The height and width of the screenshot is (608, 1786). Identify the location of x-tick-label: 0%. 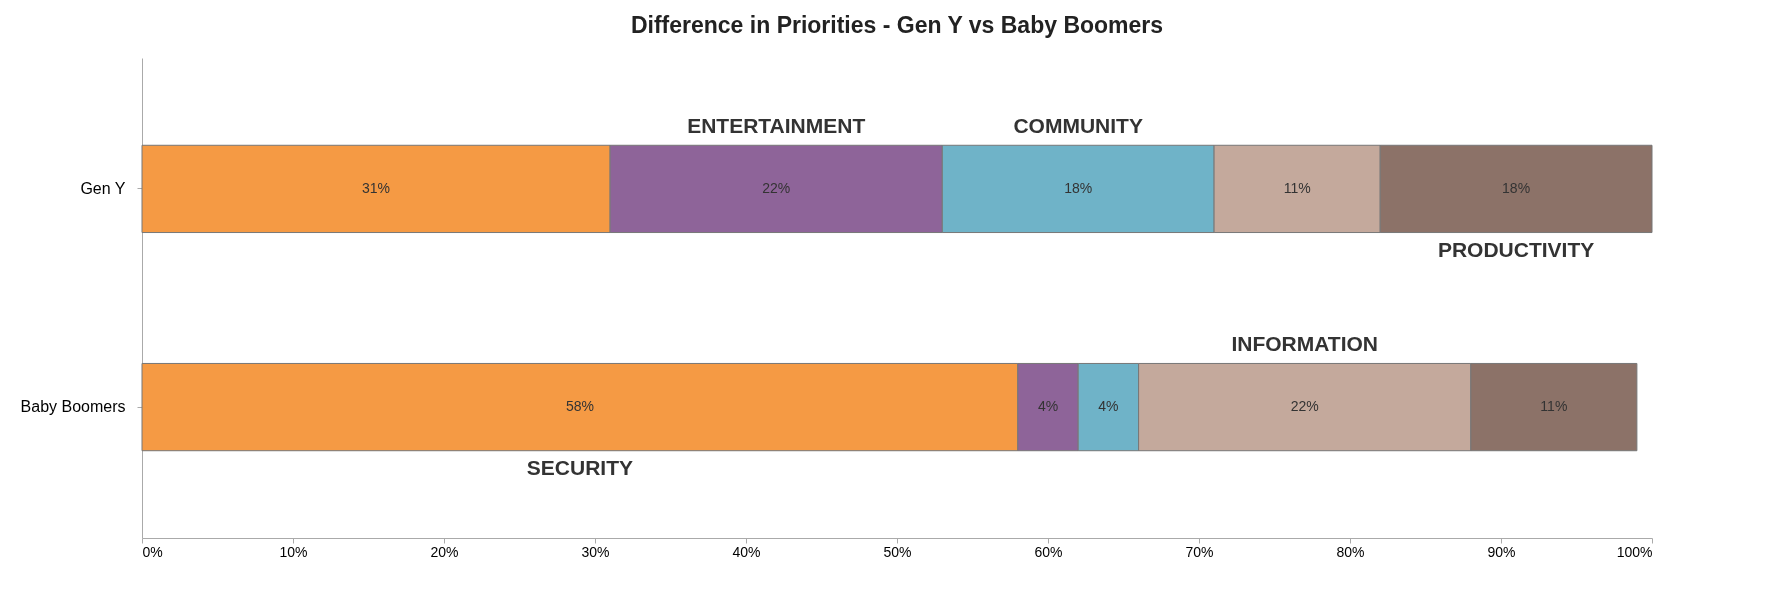
(152, 551).